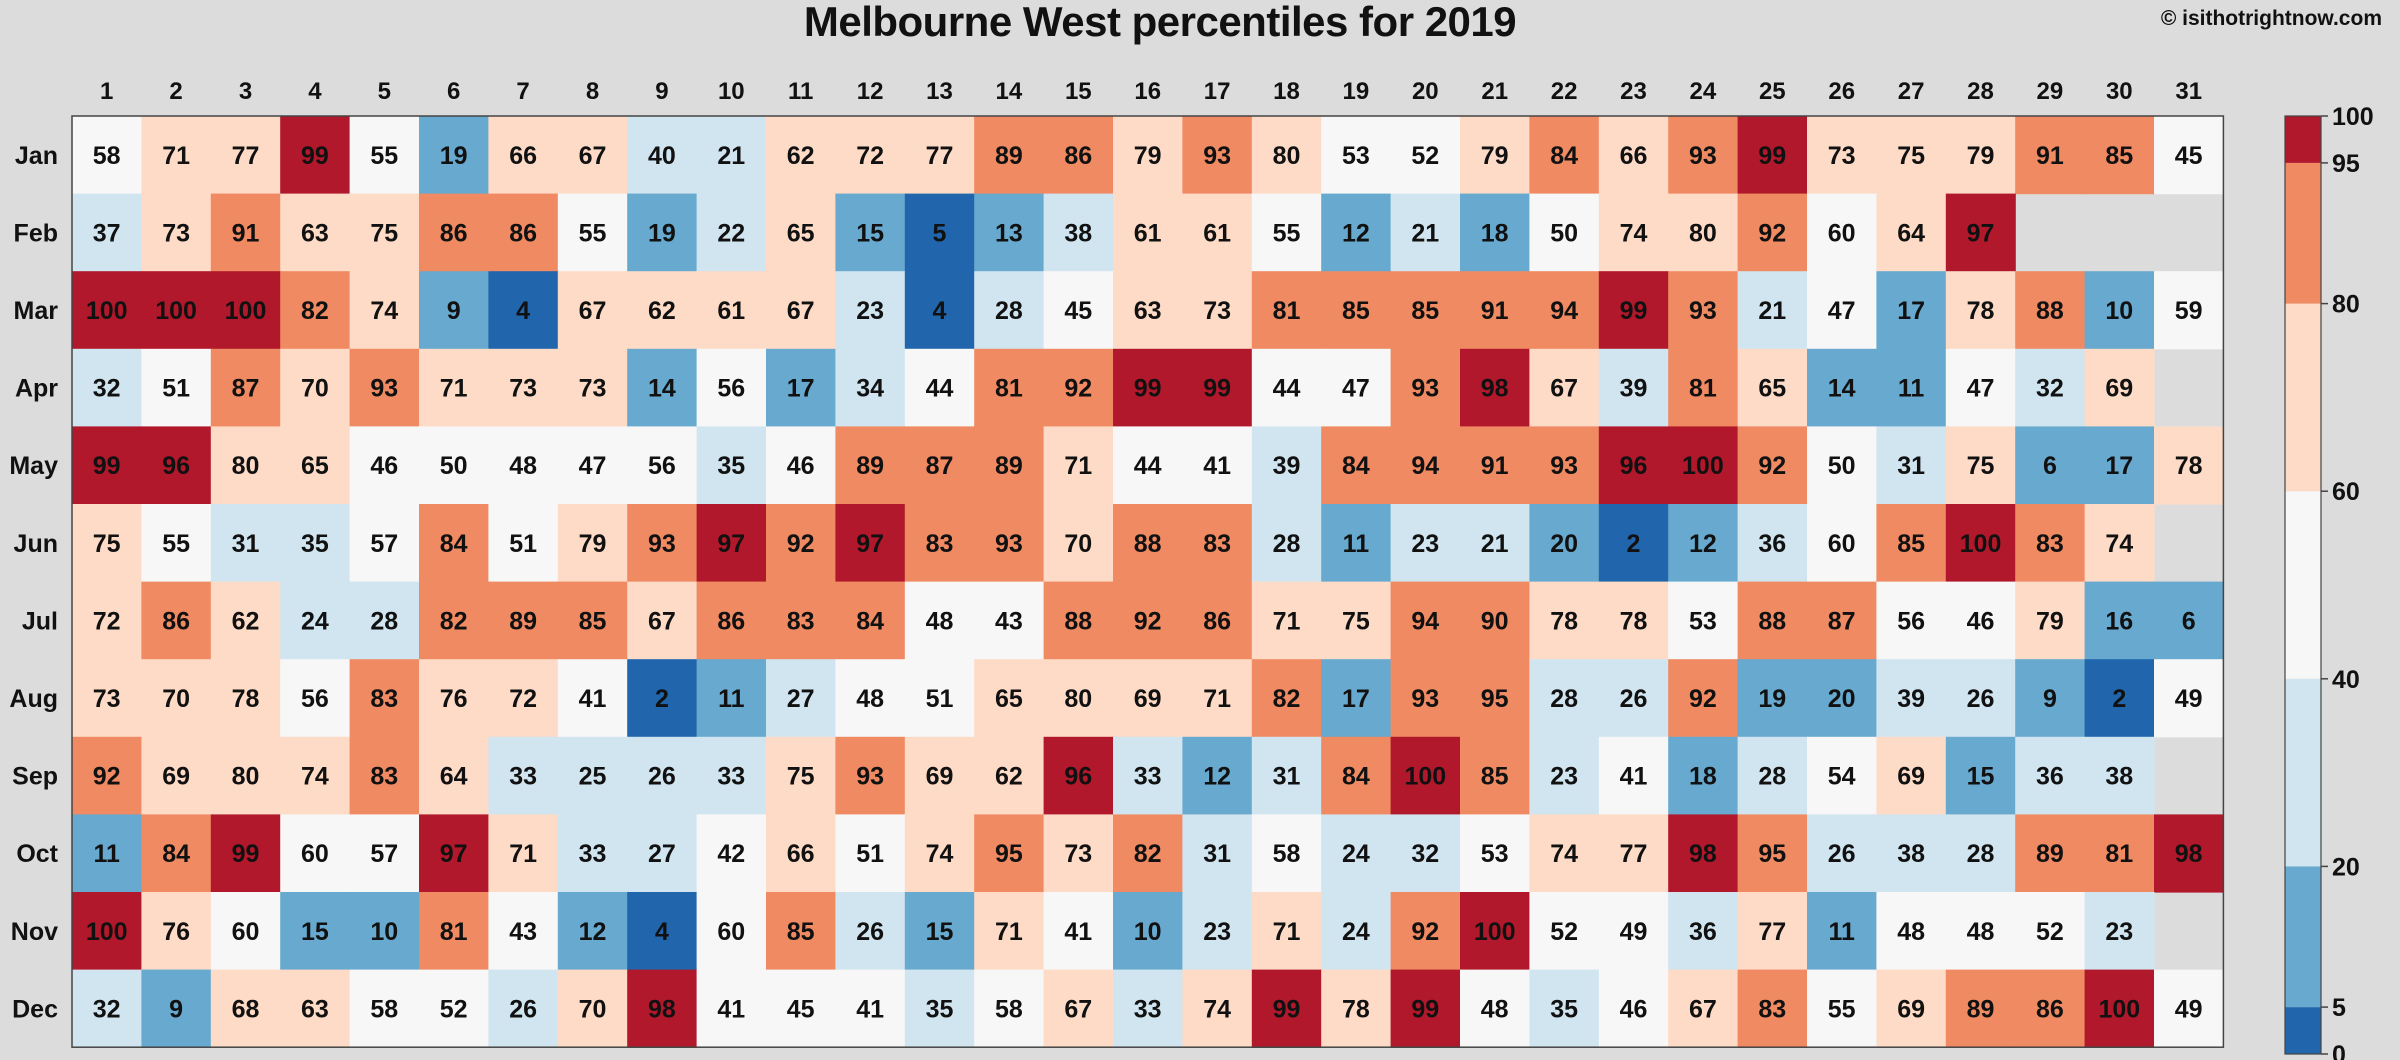  I want to click on cell-label: 58, so click(107, 156).